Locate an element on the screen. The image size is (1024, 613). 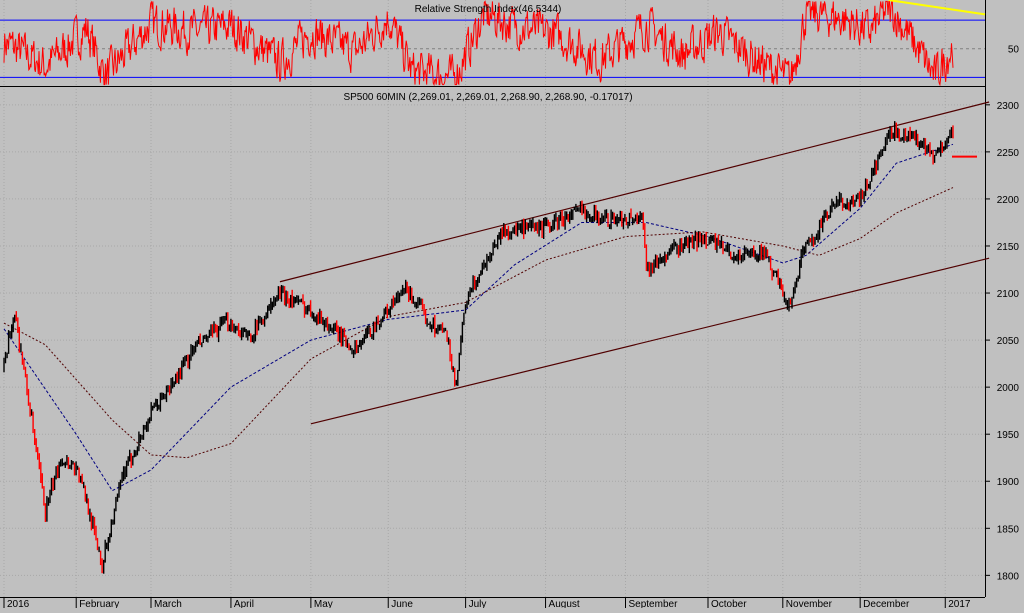
x-tick-label: April is located at coordinates (244, 603).